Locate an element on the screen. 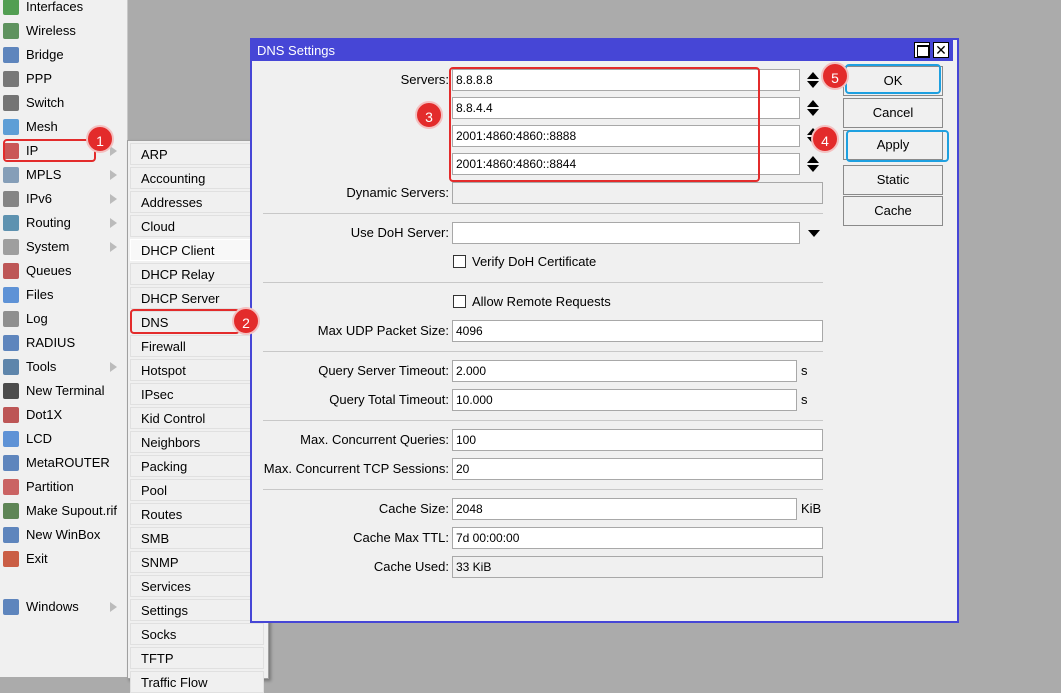 This screenshot has height=693, width=1061. server-input: 8.8.4.4 is located at coordinates (626, 108).